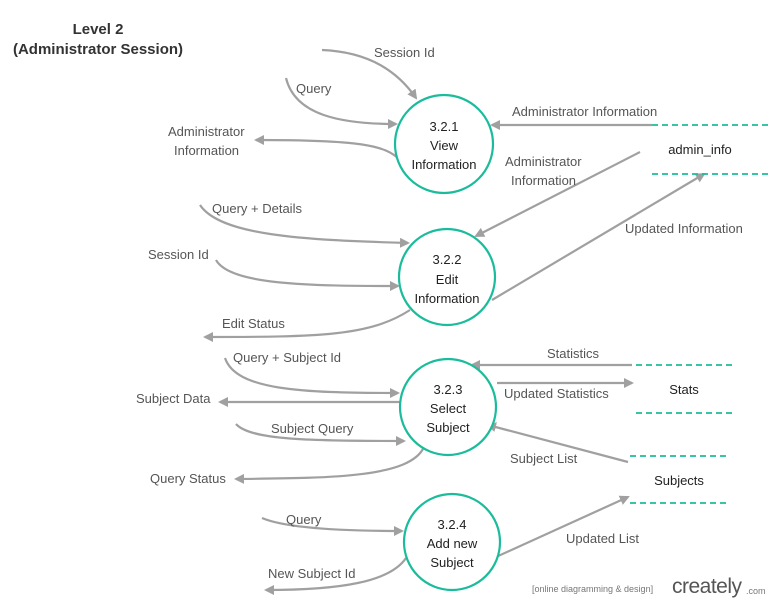  I want to click on label-statistics: Statistics, so click(573, 353).